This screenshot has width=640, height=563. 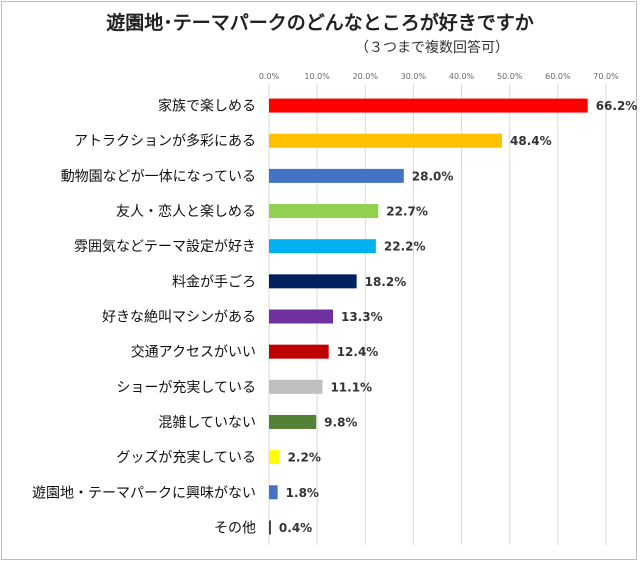 I want to click on value-label: 0.4%, so click(x=295, y=528).